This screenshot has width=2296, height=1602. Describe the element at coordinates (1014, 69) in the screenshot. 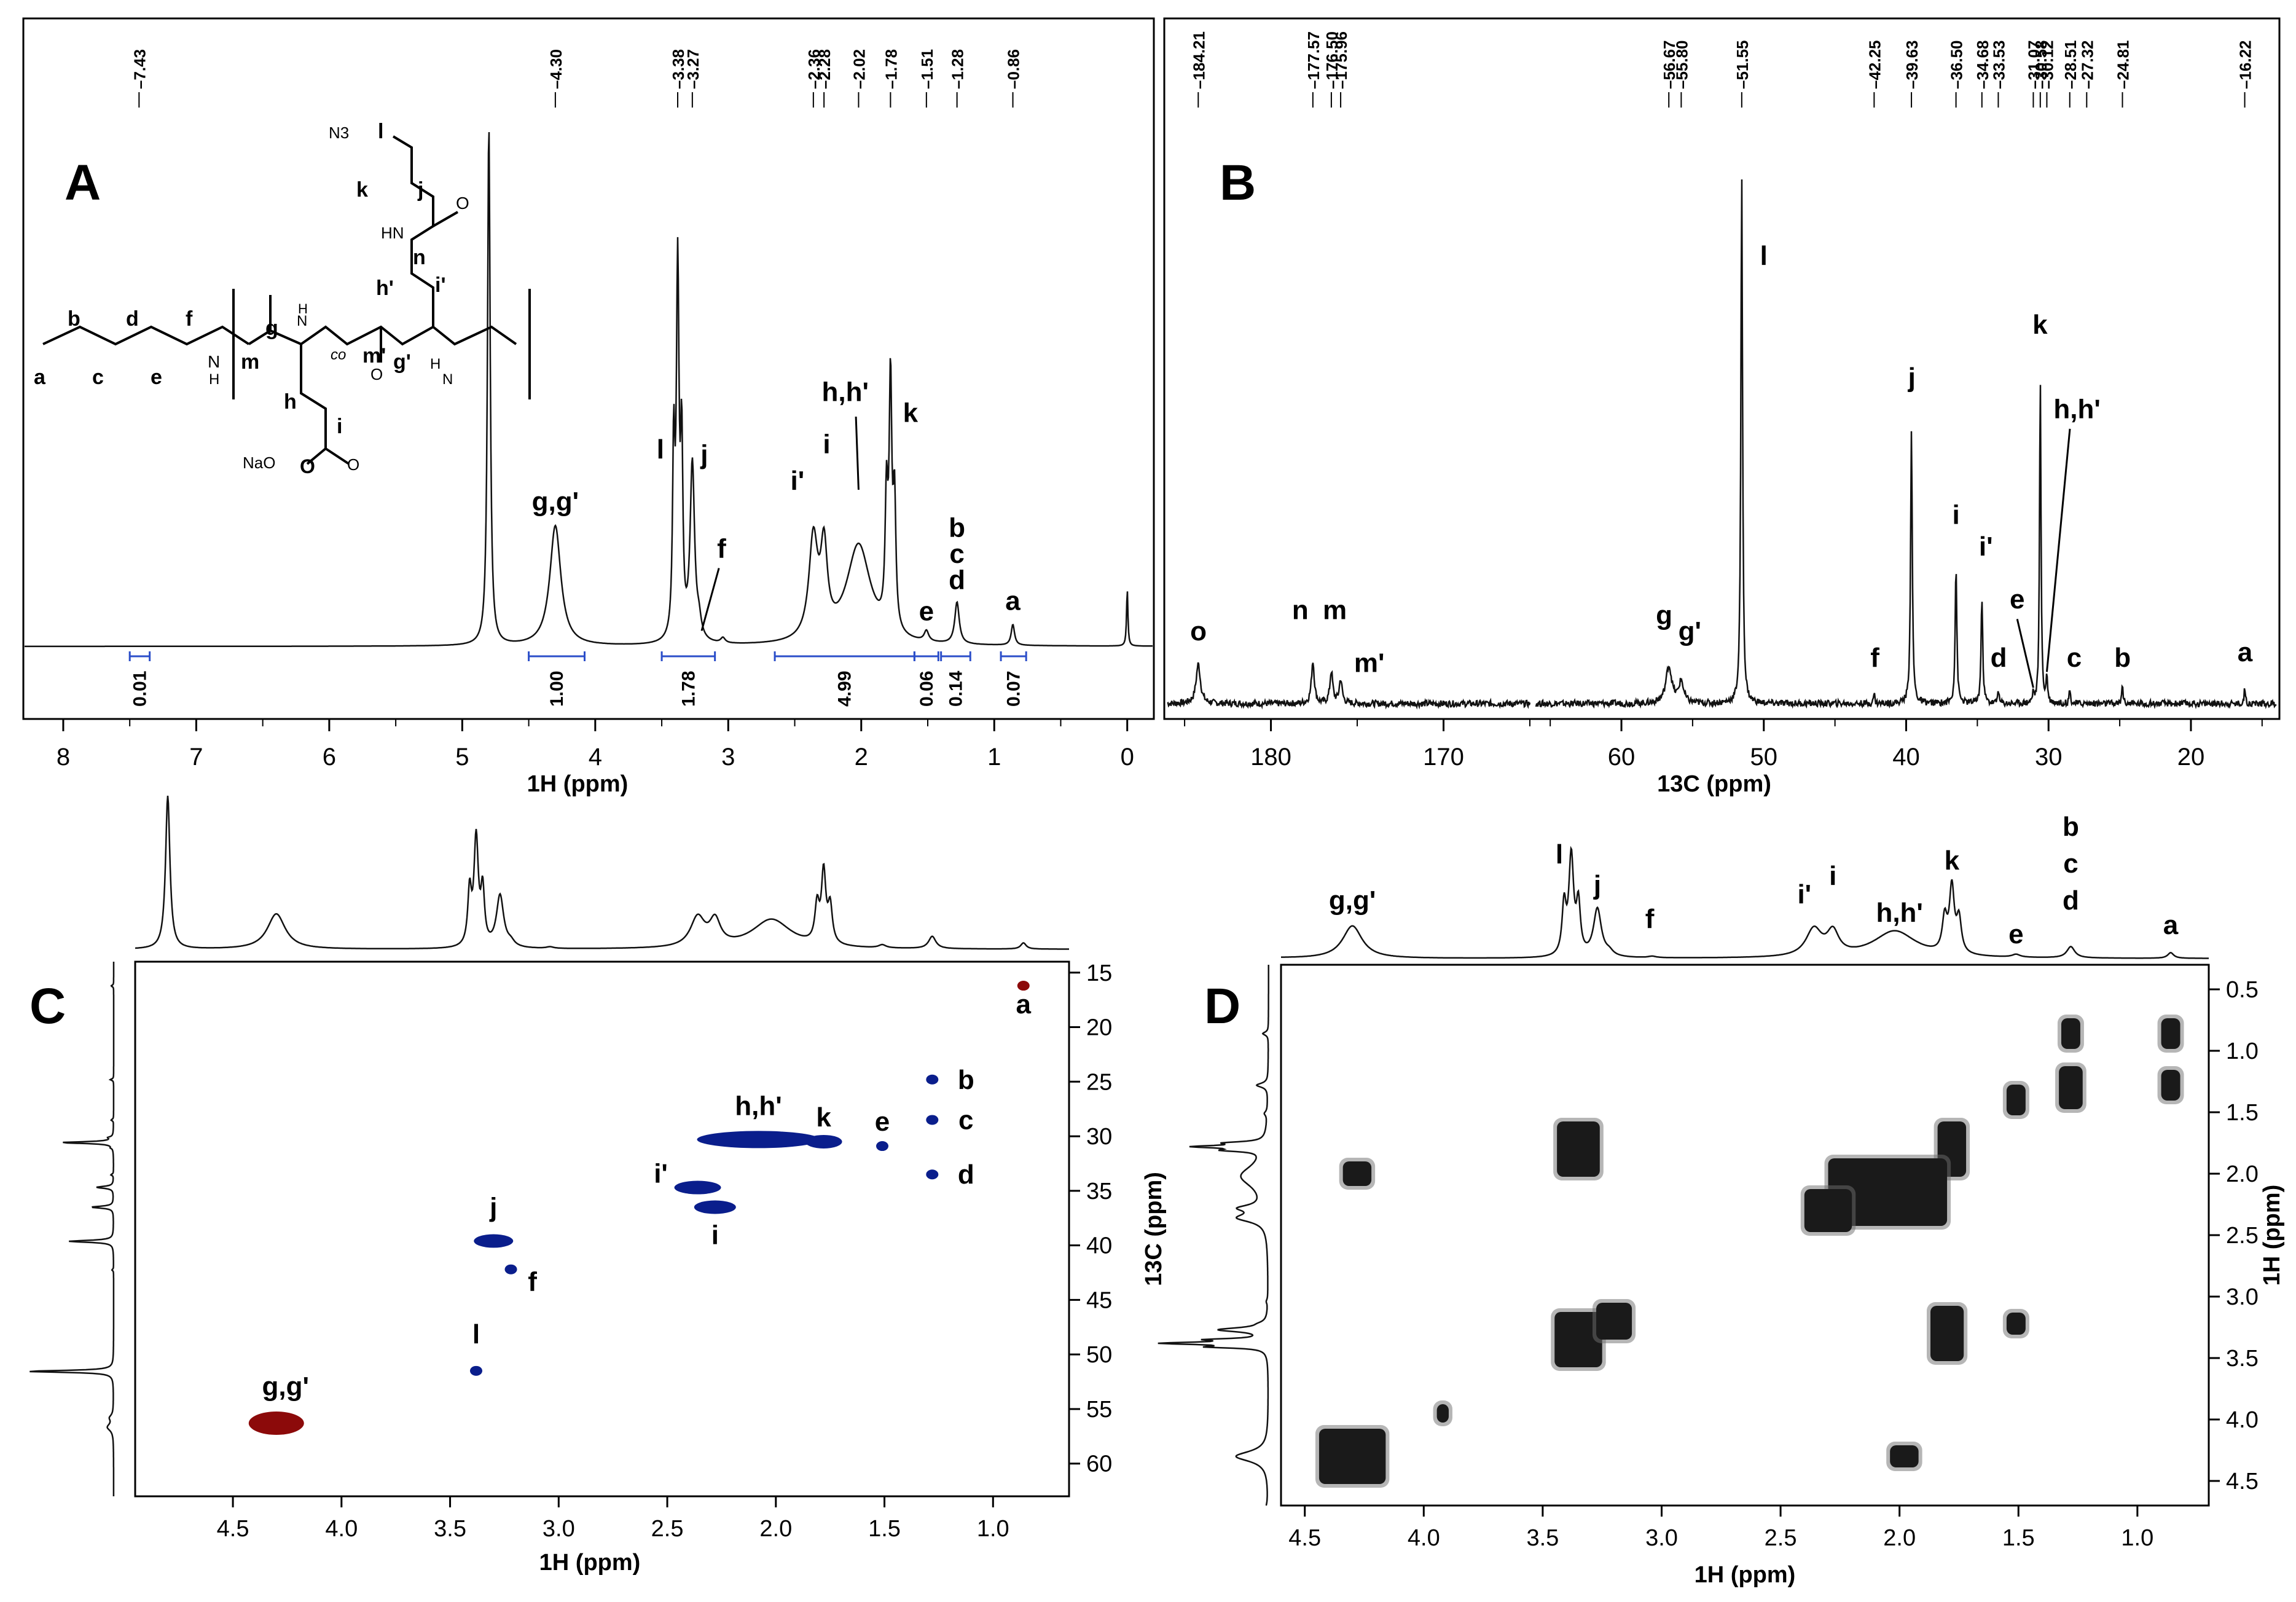

I see `peak-value: –0.86` at that location.